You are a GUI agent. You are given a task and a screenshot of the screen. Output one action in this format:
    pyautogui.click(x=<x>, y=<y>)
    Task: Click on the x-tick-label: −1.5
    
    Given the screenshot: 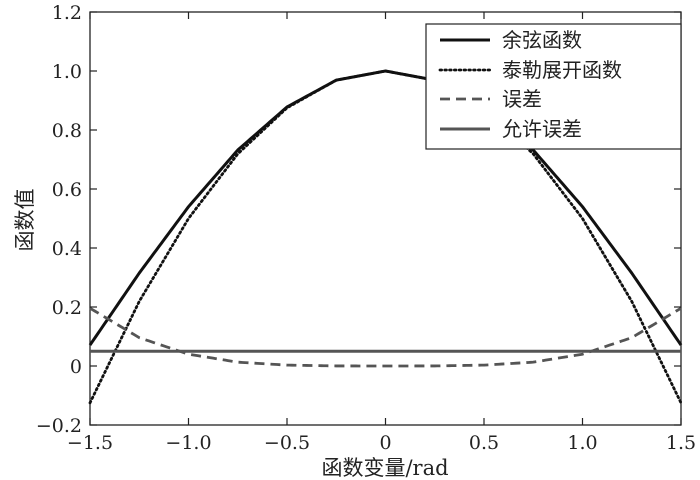 What is the action you would take?
    pyautogui.click(x=90, y=443)
    